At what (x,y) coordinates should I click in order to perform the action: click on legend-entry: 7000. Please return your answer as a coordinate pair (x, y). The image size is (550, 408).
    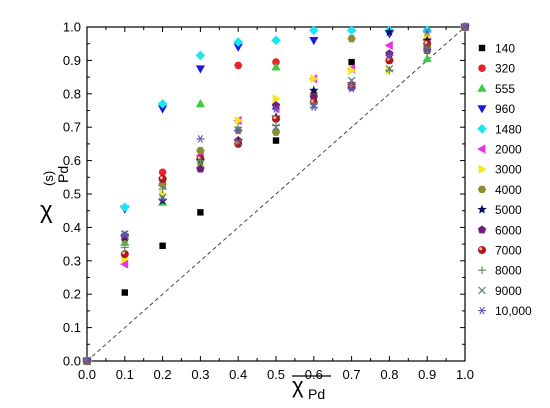
    Looking at the image, I should click on (500, 251).